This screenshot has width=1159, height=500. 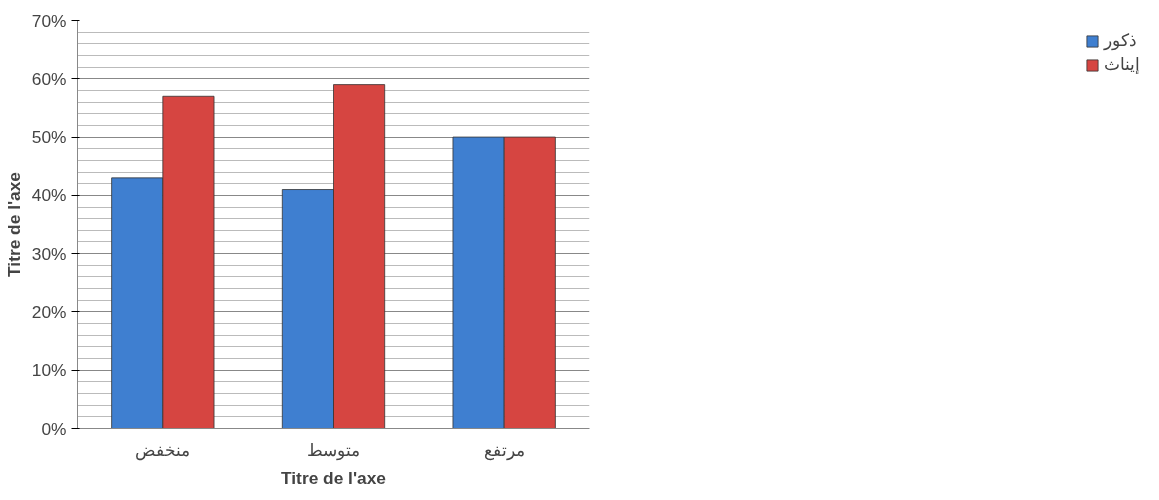 I want to click on x-axis-title: Titre de l'axe, so click(x=334, y=477).